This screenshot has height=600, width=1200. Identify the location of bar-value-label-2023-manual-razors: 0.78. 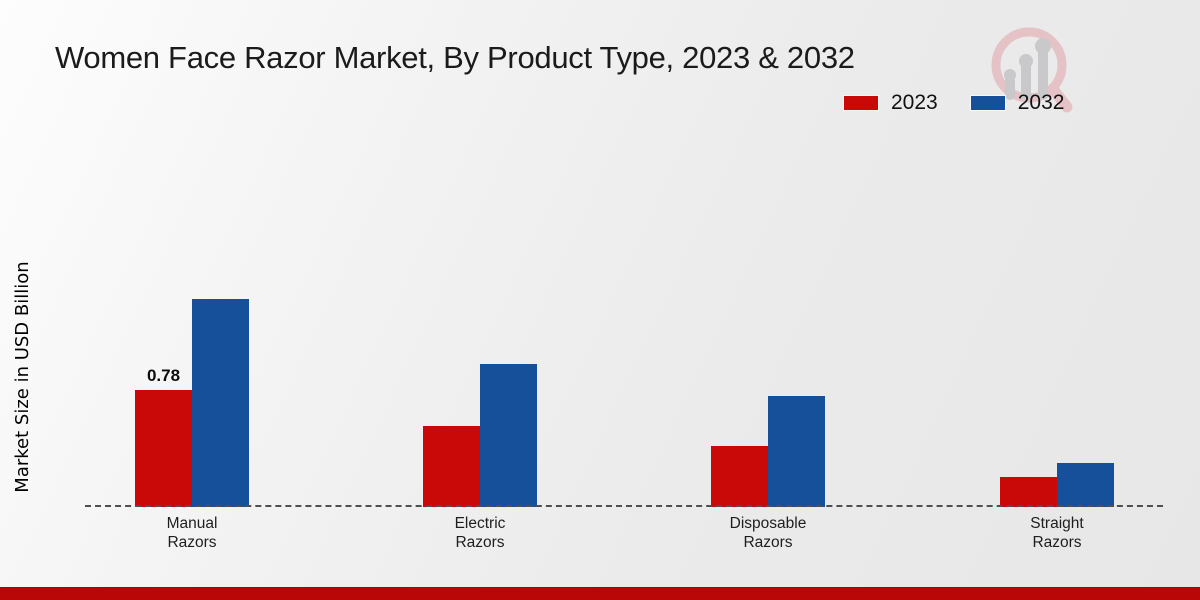
(163, 375).